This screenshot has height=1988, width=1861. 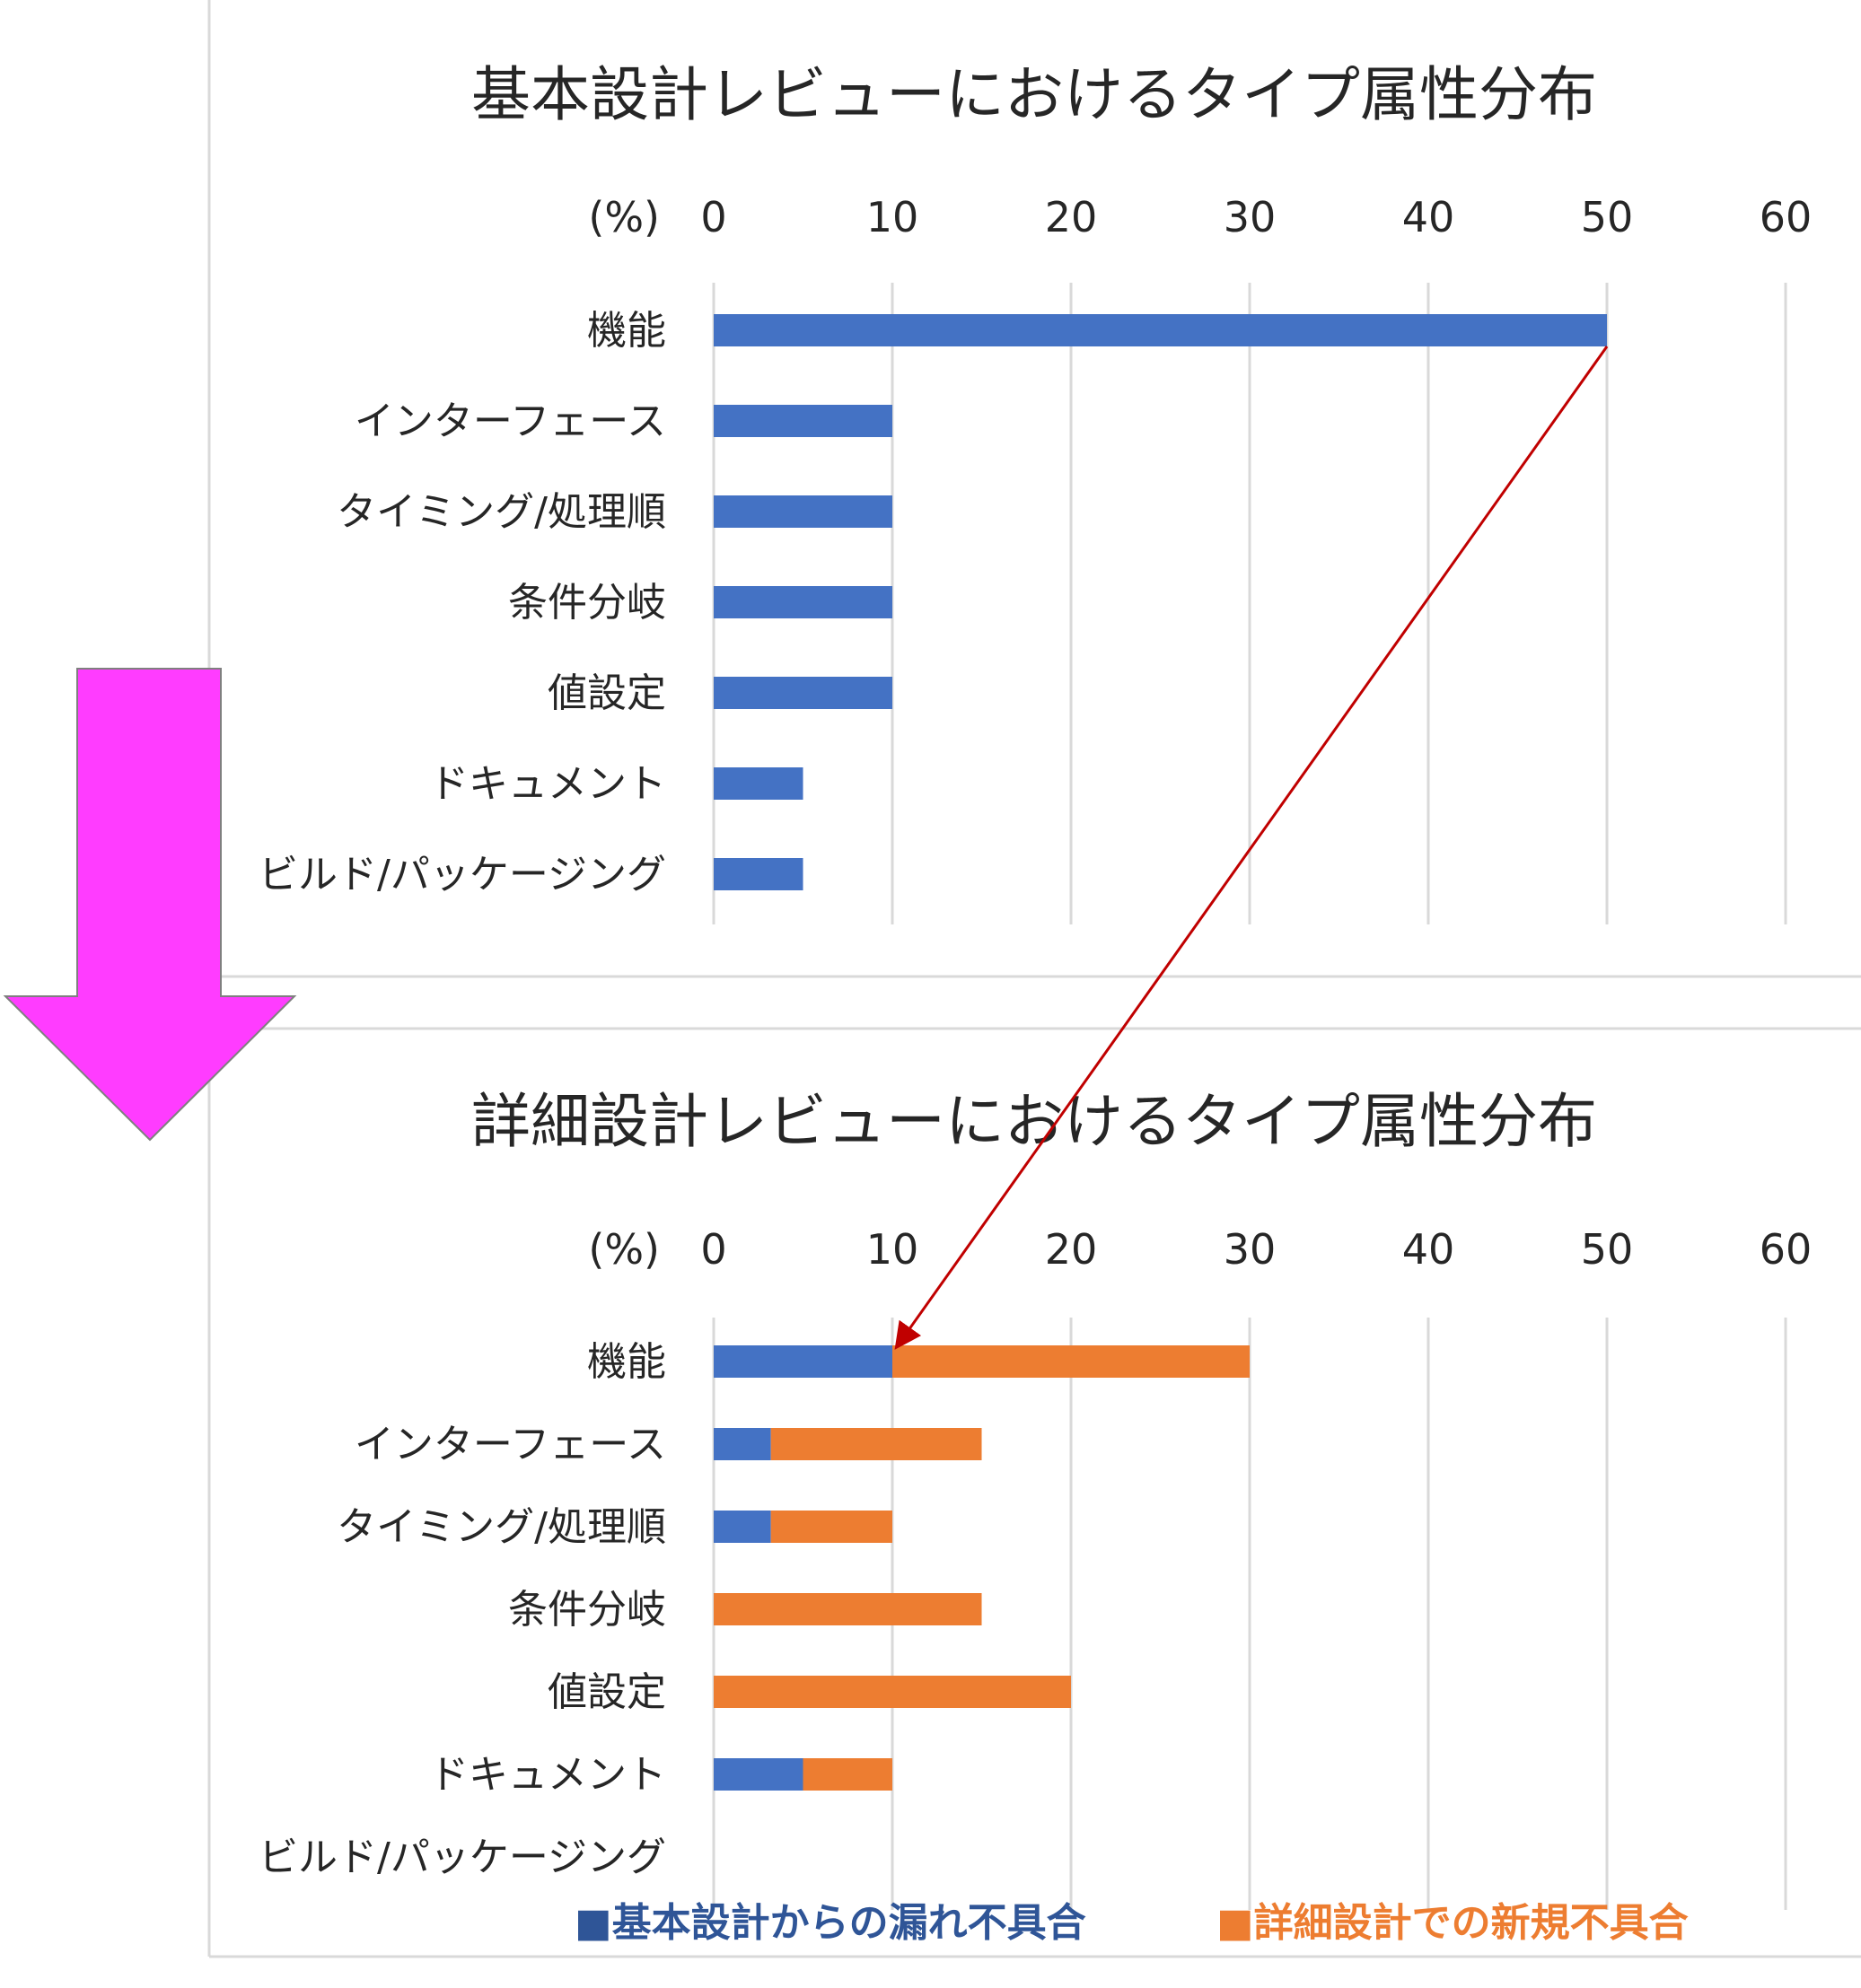 I want to click on legend-entry: ■詳細設計での新規不具合, so click(x=1452, y=1923).